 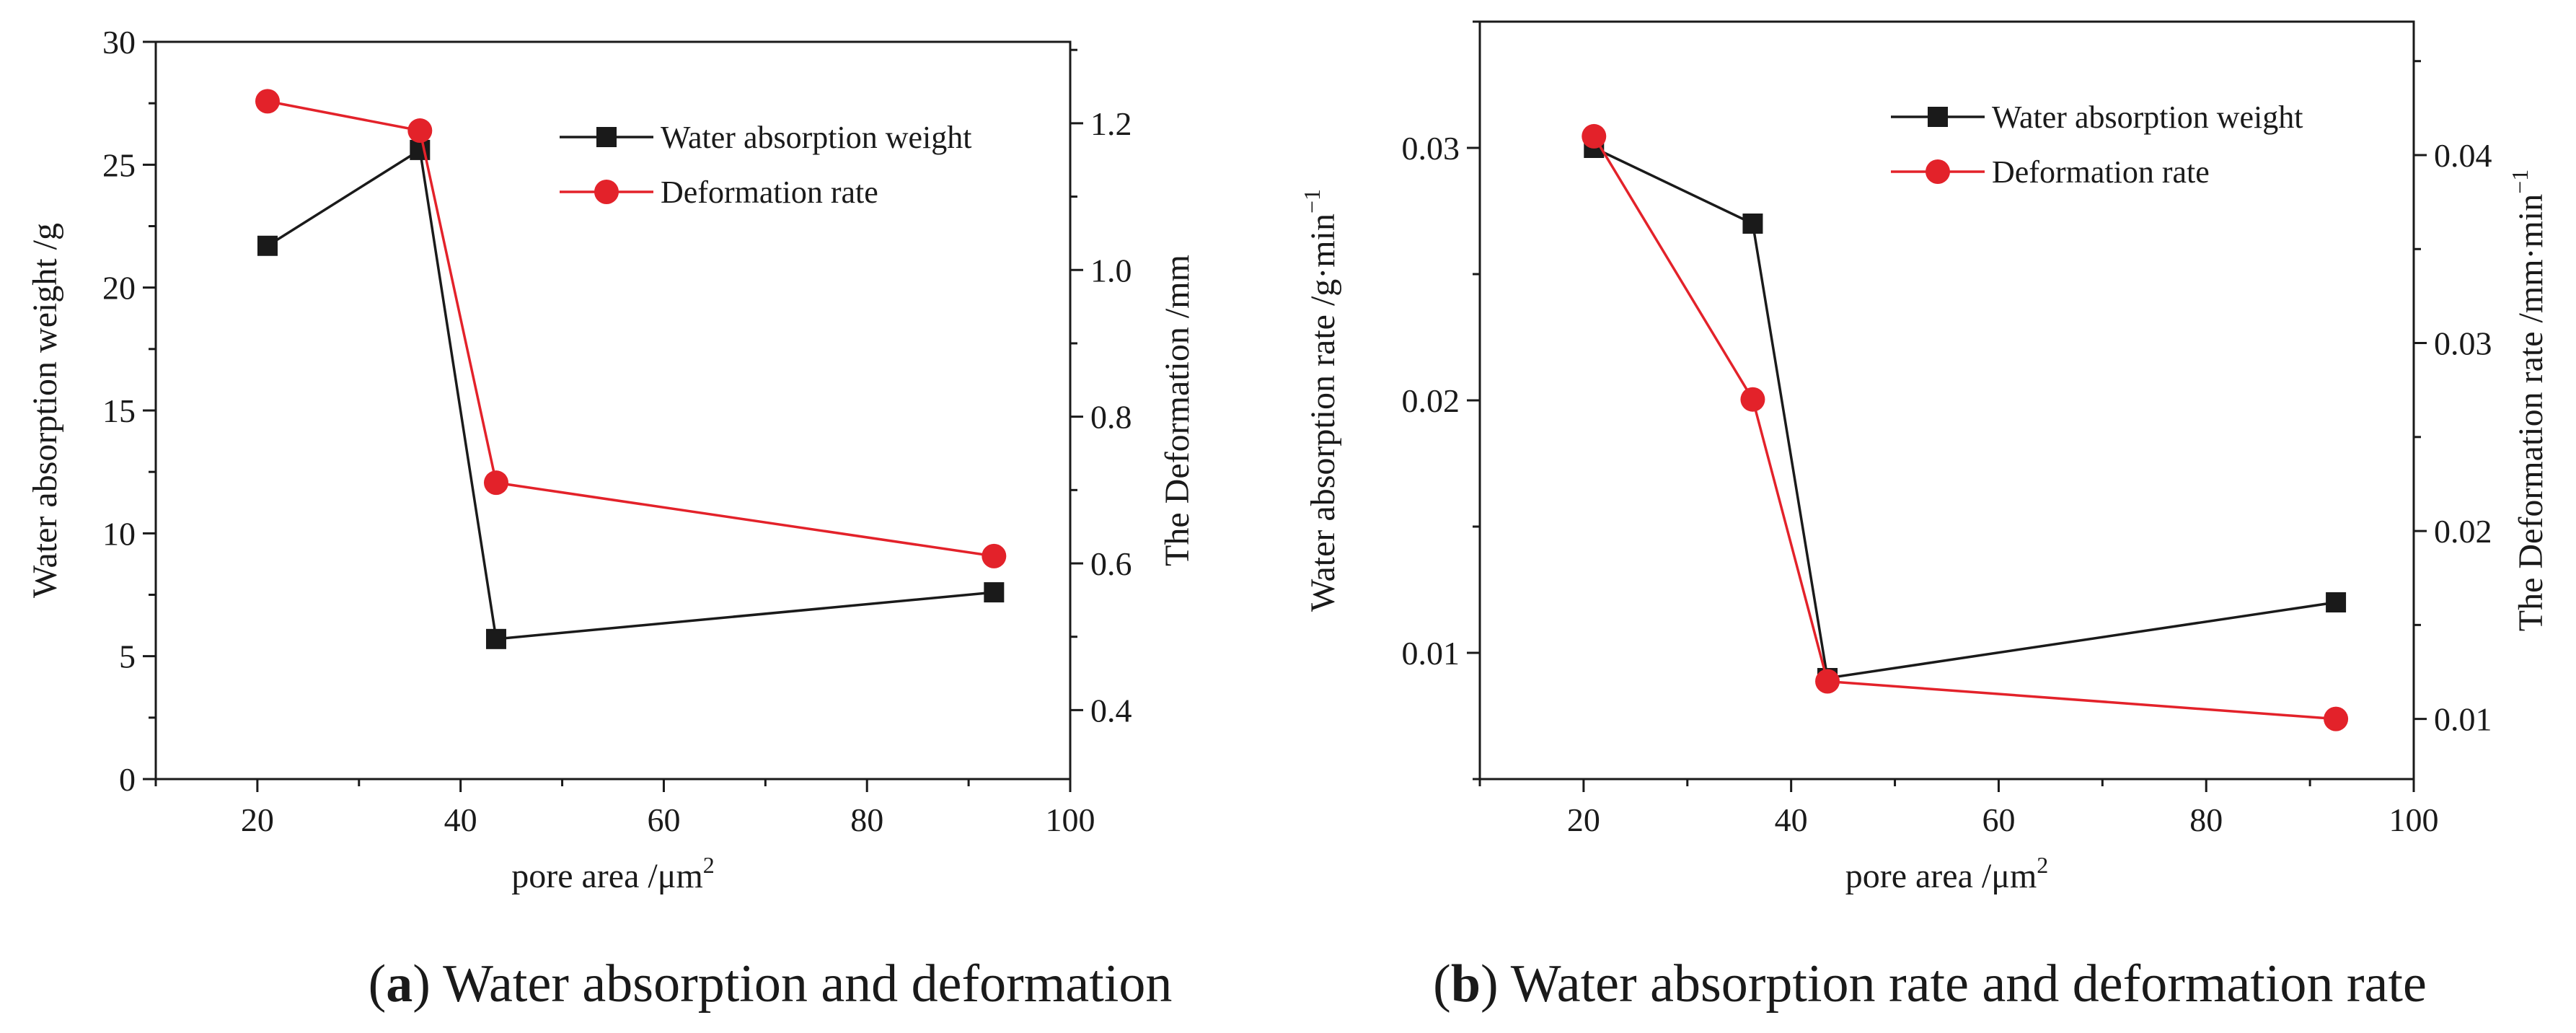 What do you see at coordinates (1111, 710) in the screenshot?
I see `y-right-tick-label: 0.4` at bounding box center [1111, 710].